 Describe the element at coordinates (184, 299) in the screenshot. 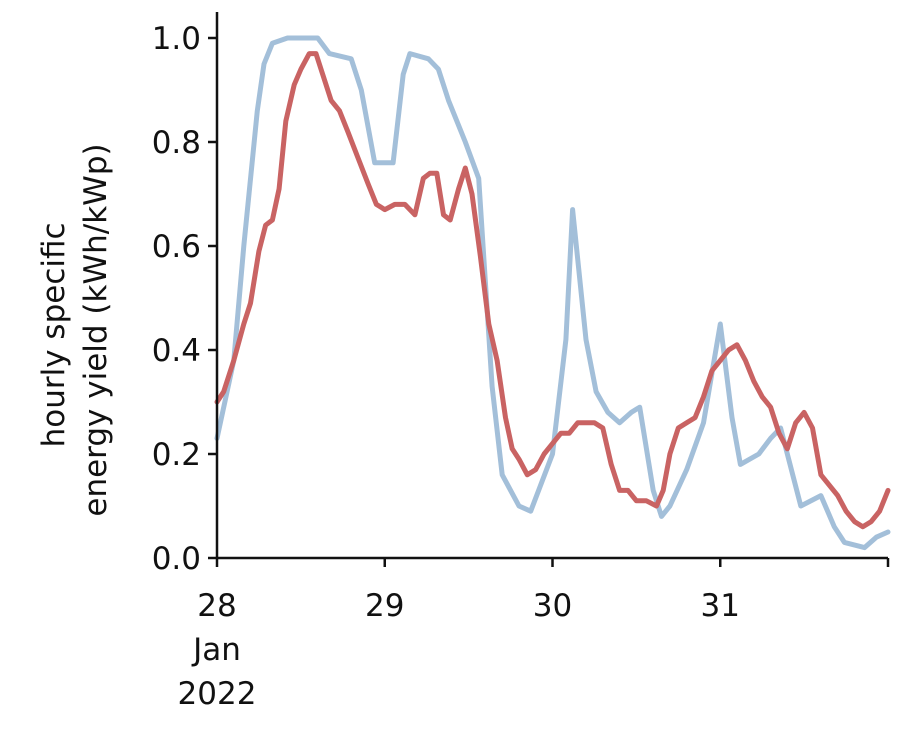

I see `y-ticks: 0.0 0.2 0.4 0.6 0.8 1.0` at that location.